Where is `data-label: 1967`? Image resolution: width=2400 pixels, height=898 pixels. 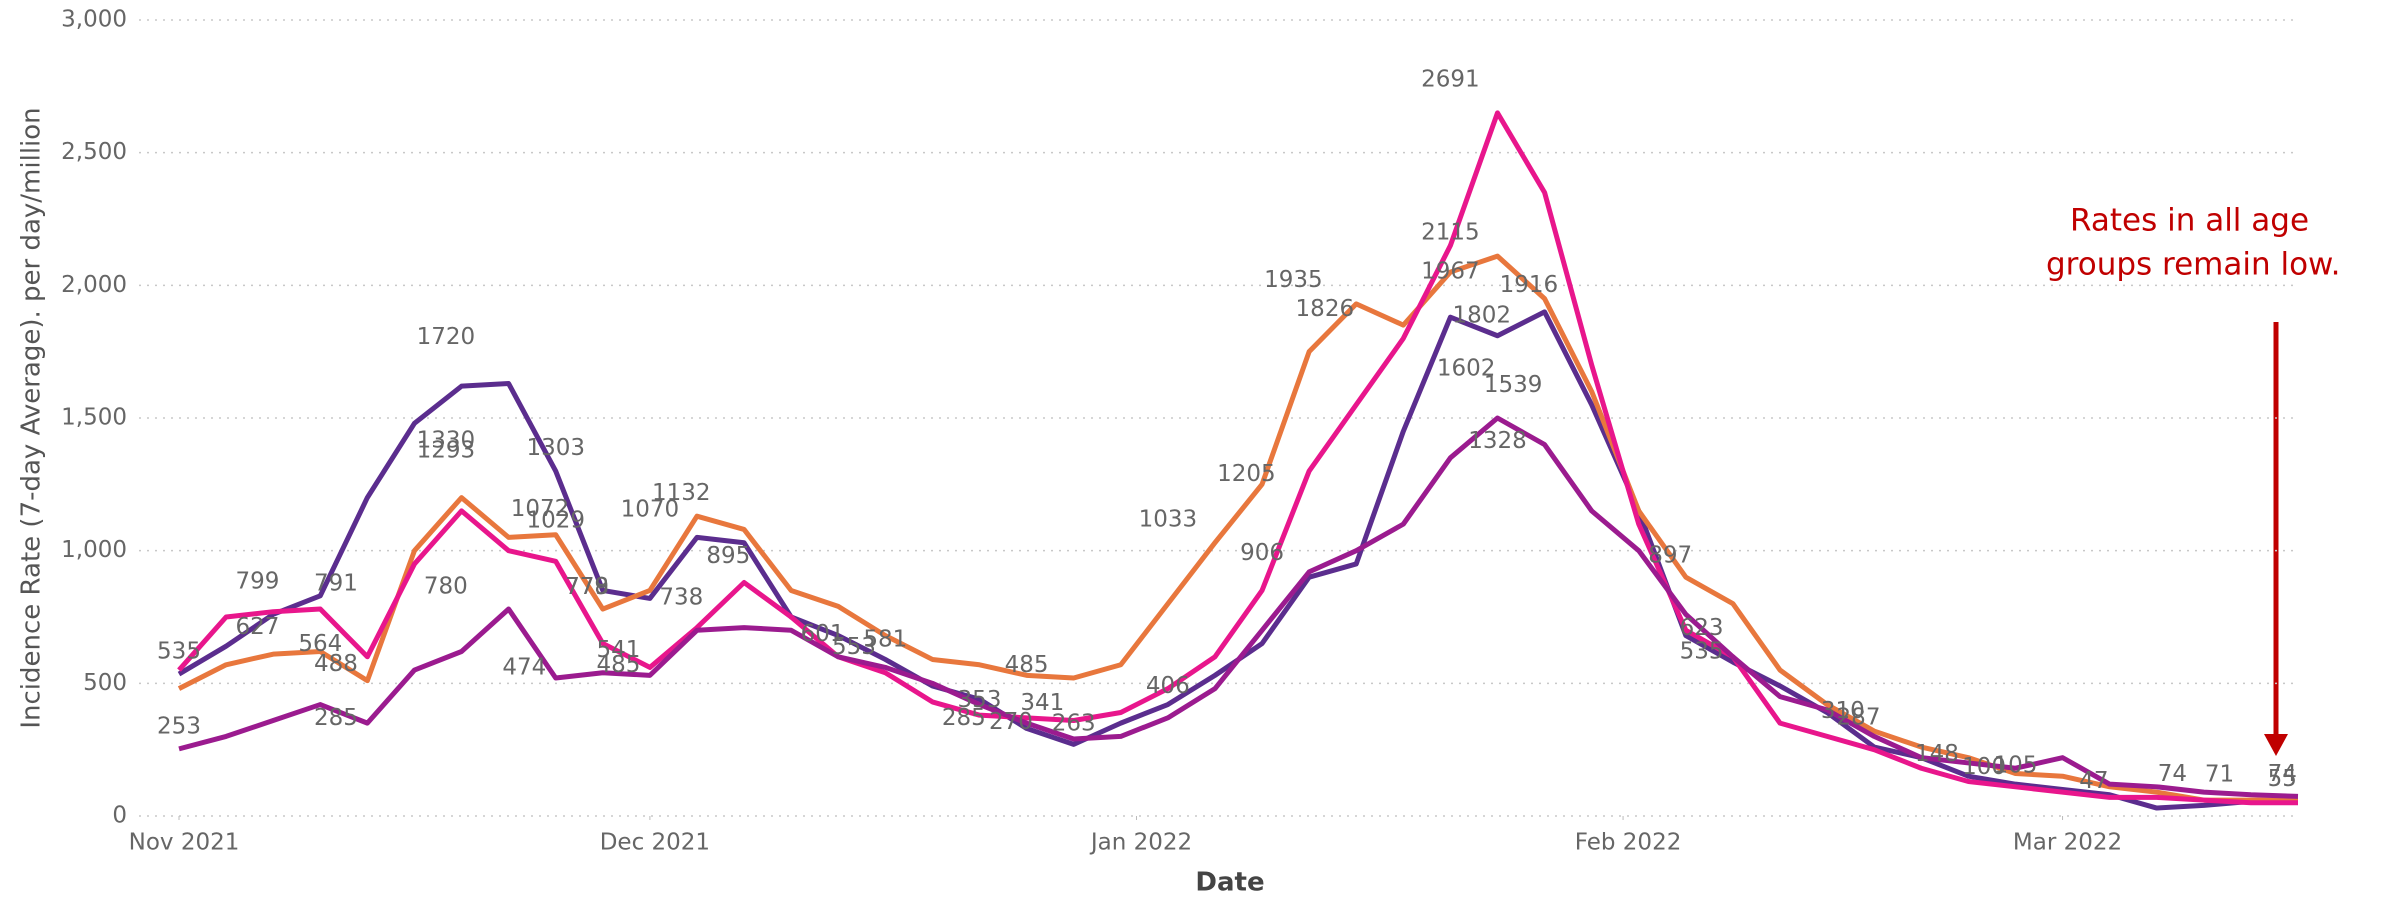 data-label: 1967 is located at coordinates (1450, 272).